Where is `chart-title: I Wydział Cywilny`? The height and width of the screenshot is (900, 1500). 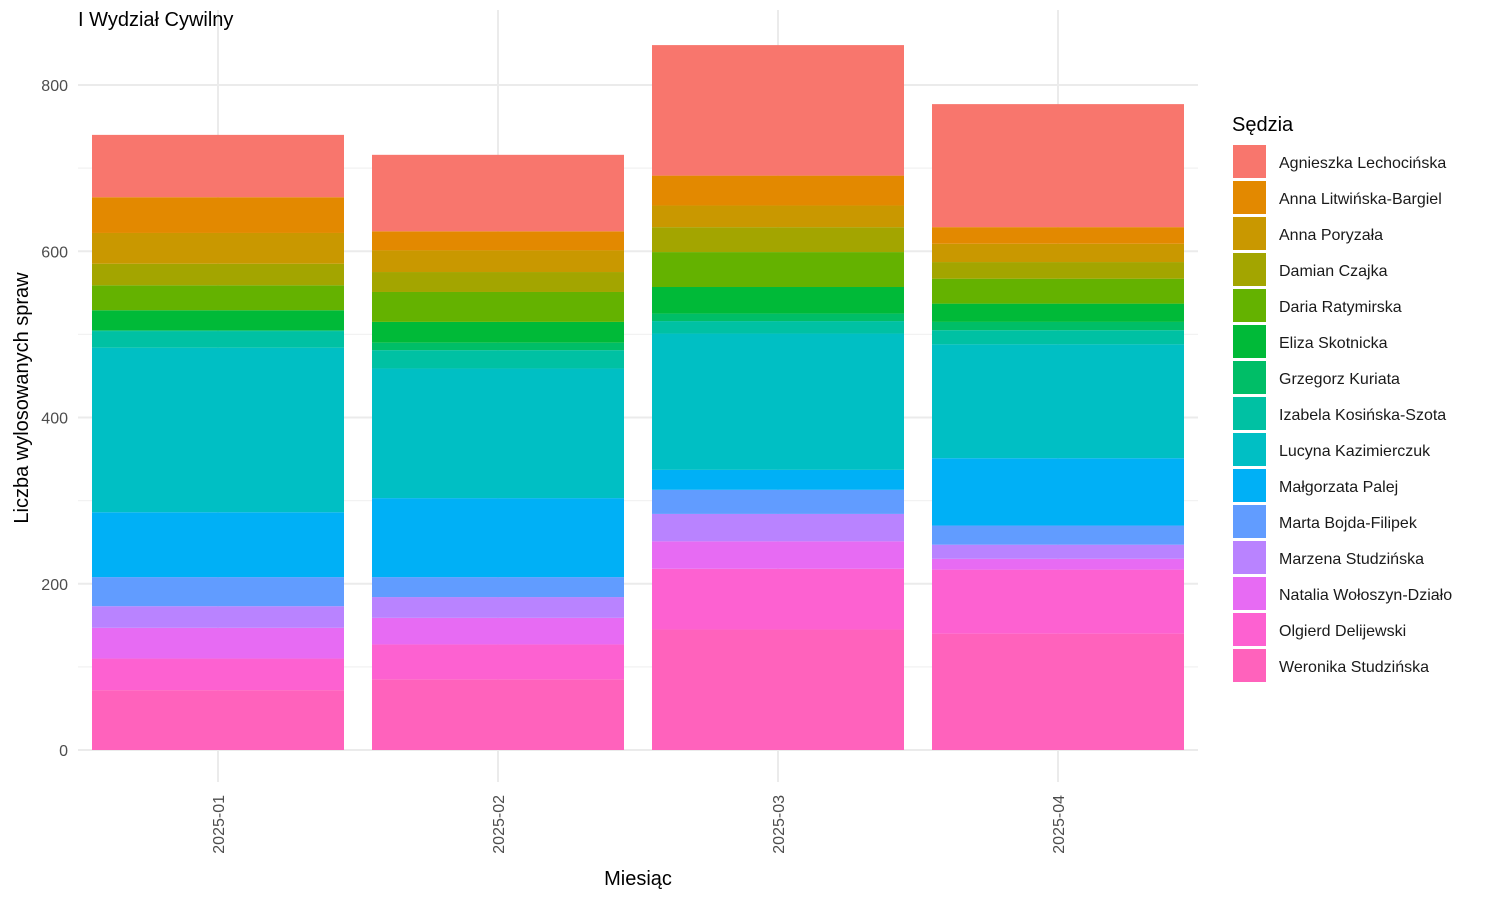
chart-title: I Wydział Cywilny is located at coordinates (155, 20).